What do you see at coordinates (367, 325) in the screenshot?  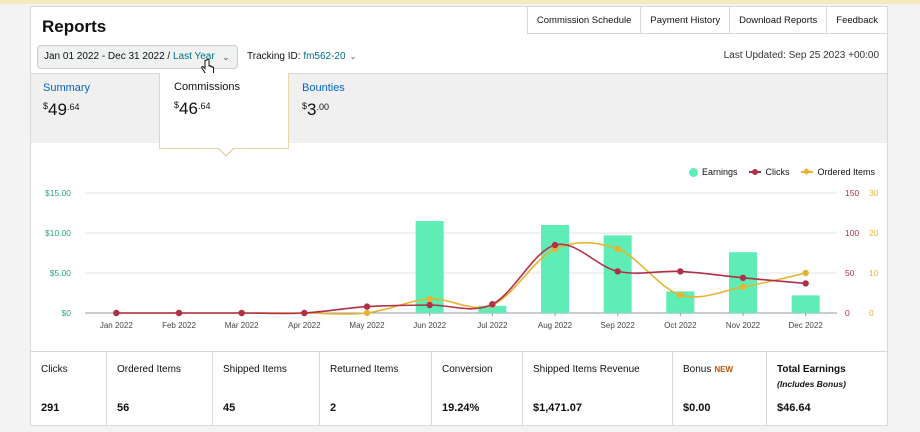 I see `x-tick-label: May 2022` at bounding box center [367, 325].